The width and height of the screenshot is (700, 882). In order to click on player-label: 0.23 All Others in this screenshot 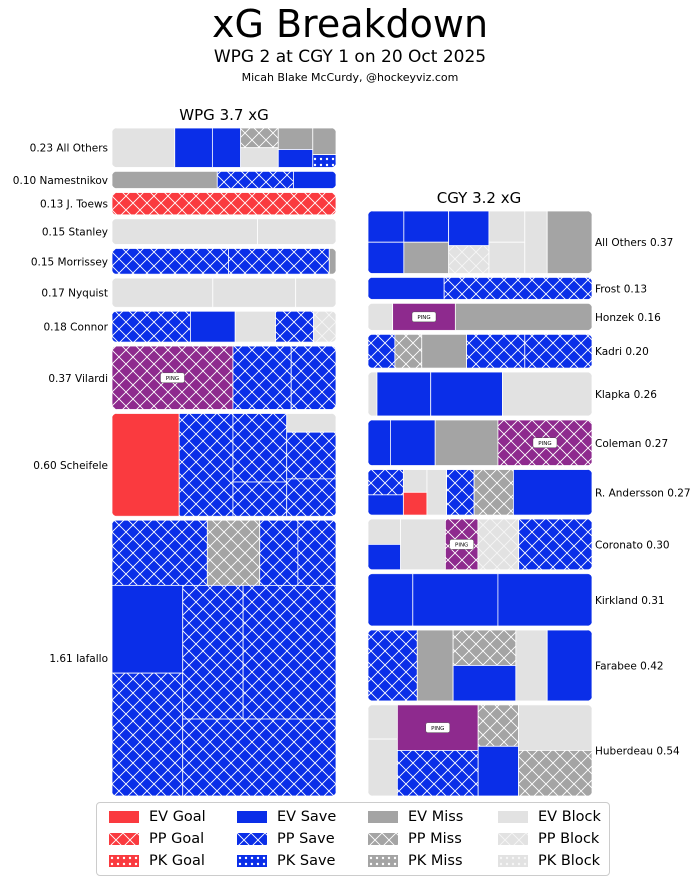, I will do `click(69, 149)`.